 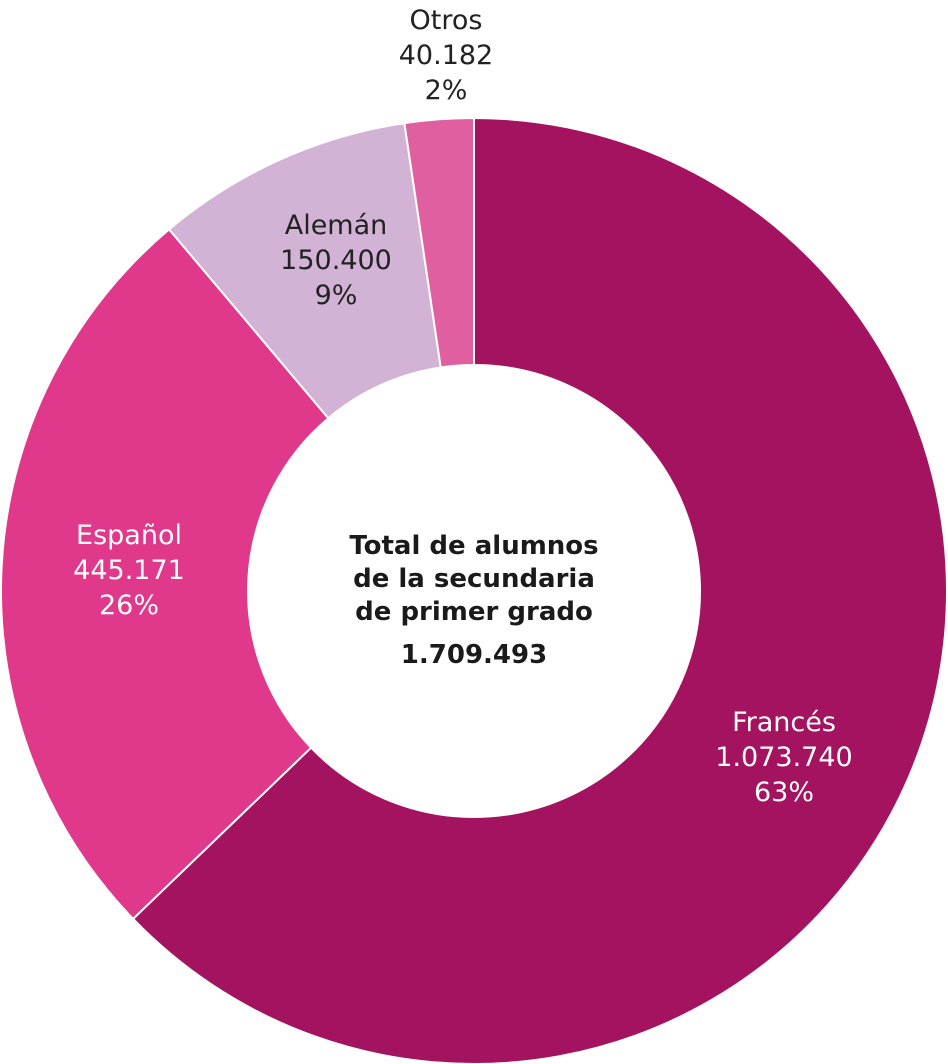 What do you see at coordinates (784, 722) in the screenshot?
I see `slice-name: Francés` at bounding box center [784, 722].